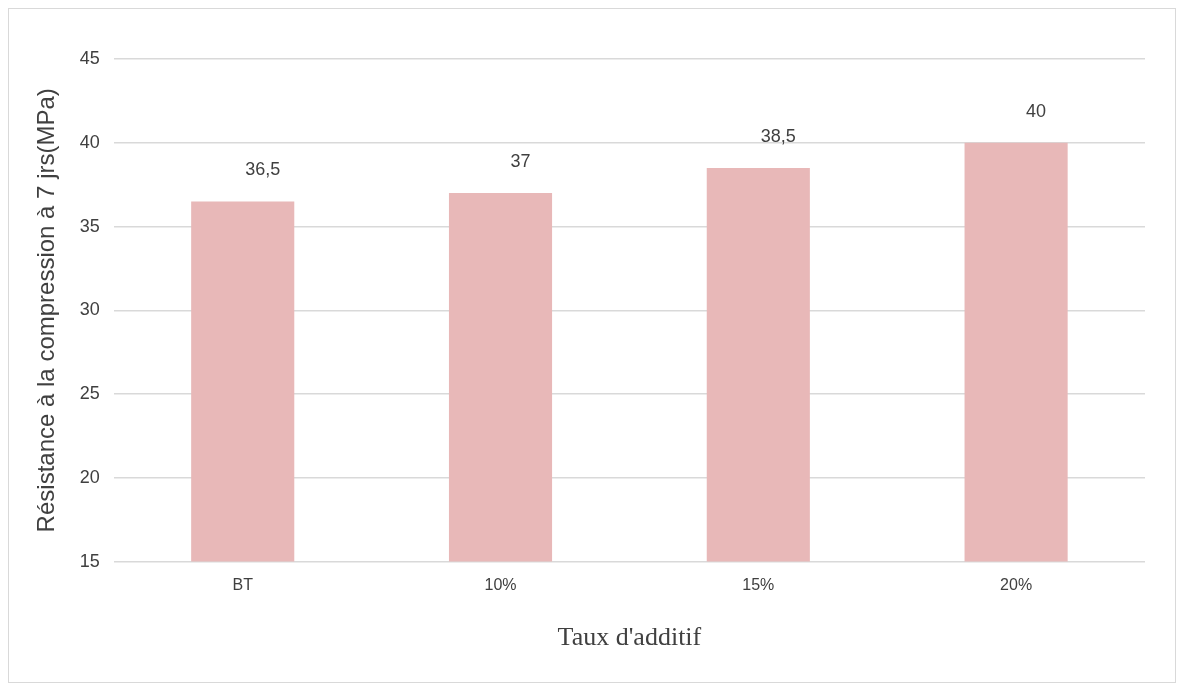 This screenshot has width=1184, height=691. Describe the element at coordinates (778, 135) in the screenshot. I see `data-label: 38,5` at that location.